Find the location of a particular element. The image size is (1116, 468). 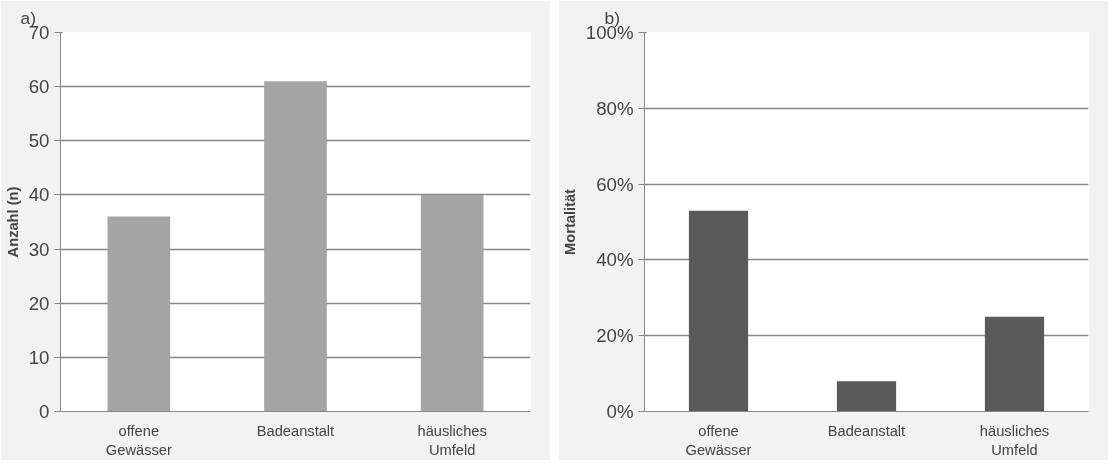

y-tick-label: 0 is located at coordinates (44, 411).